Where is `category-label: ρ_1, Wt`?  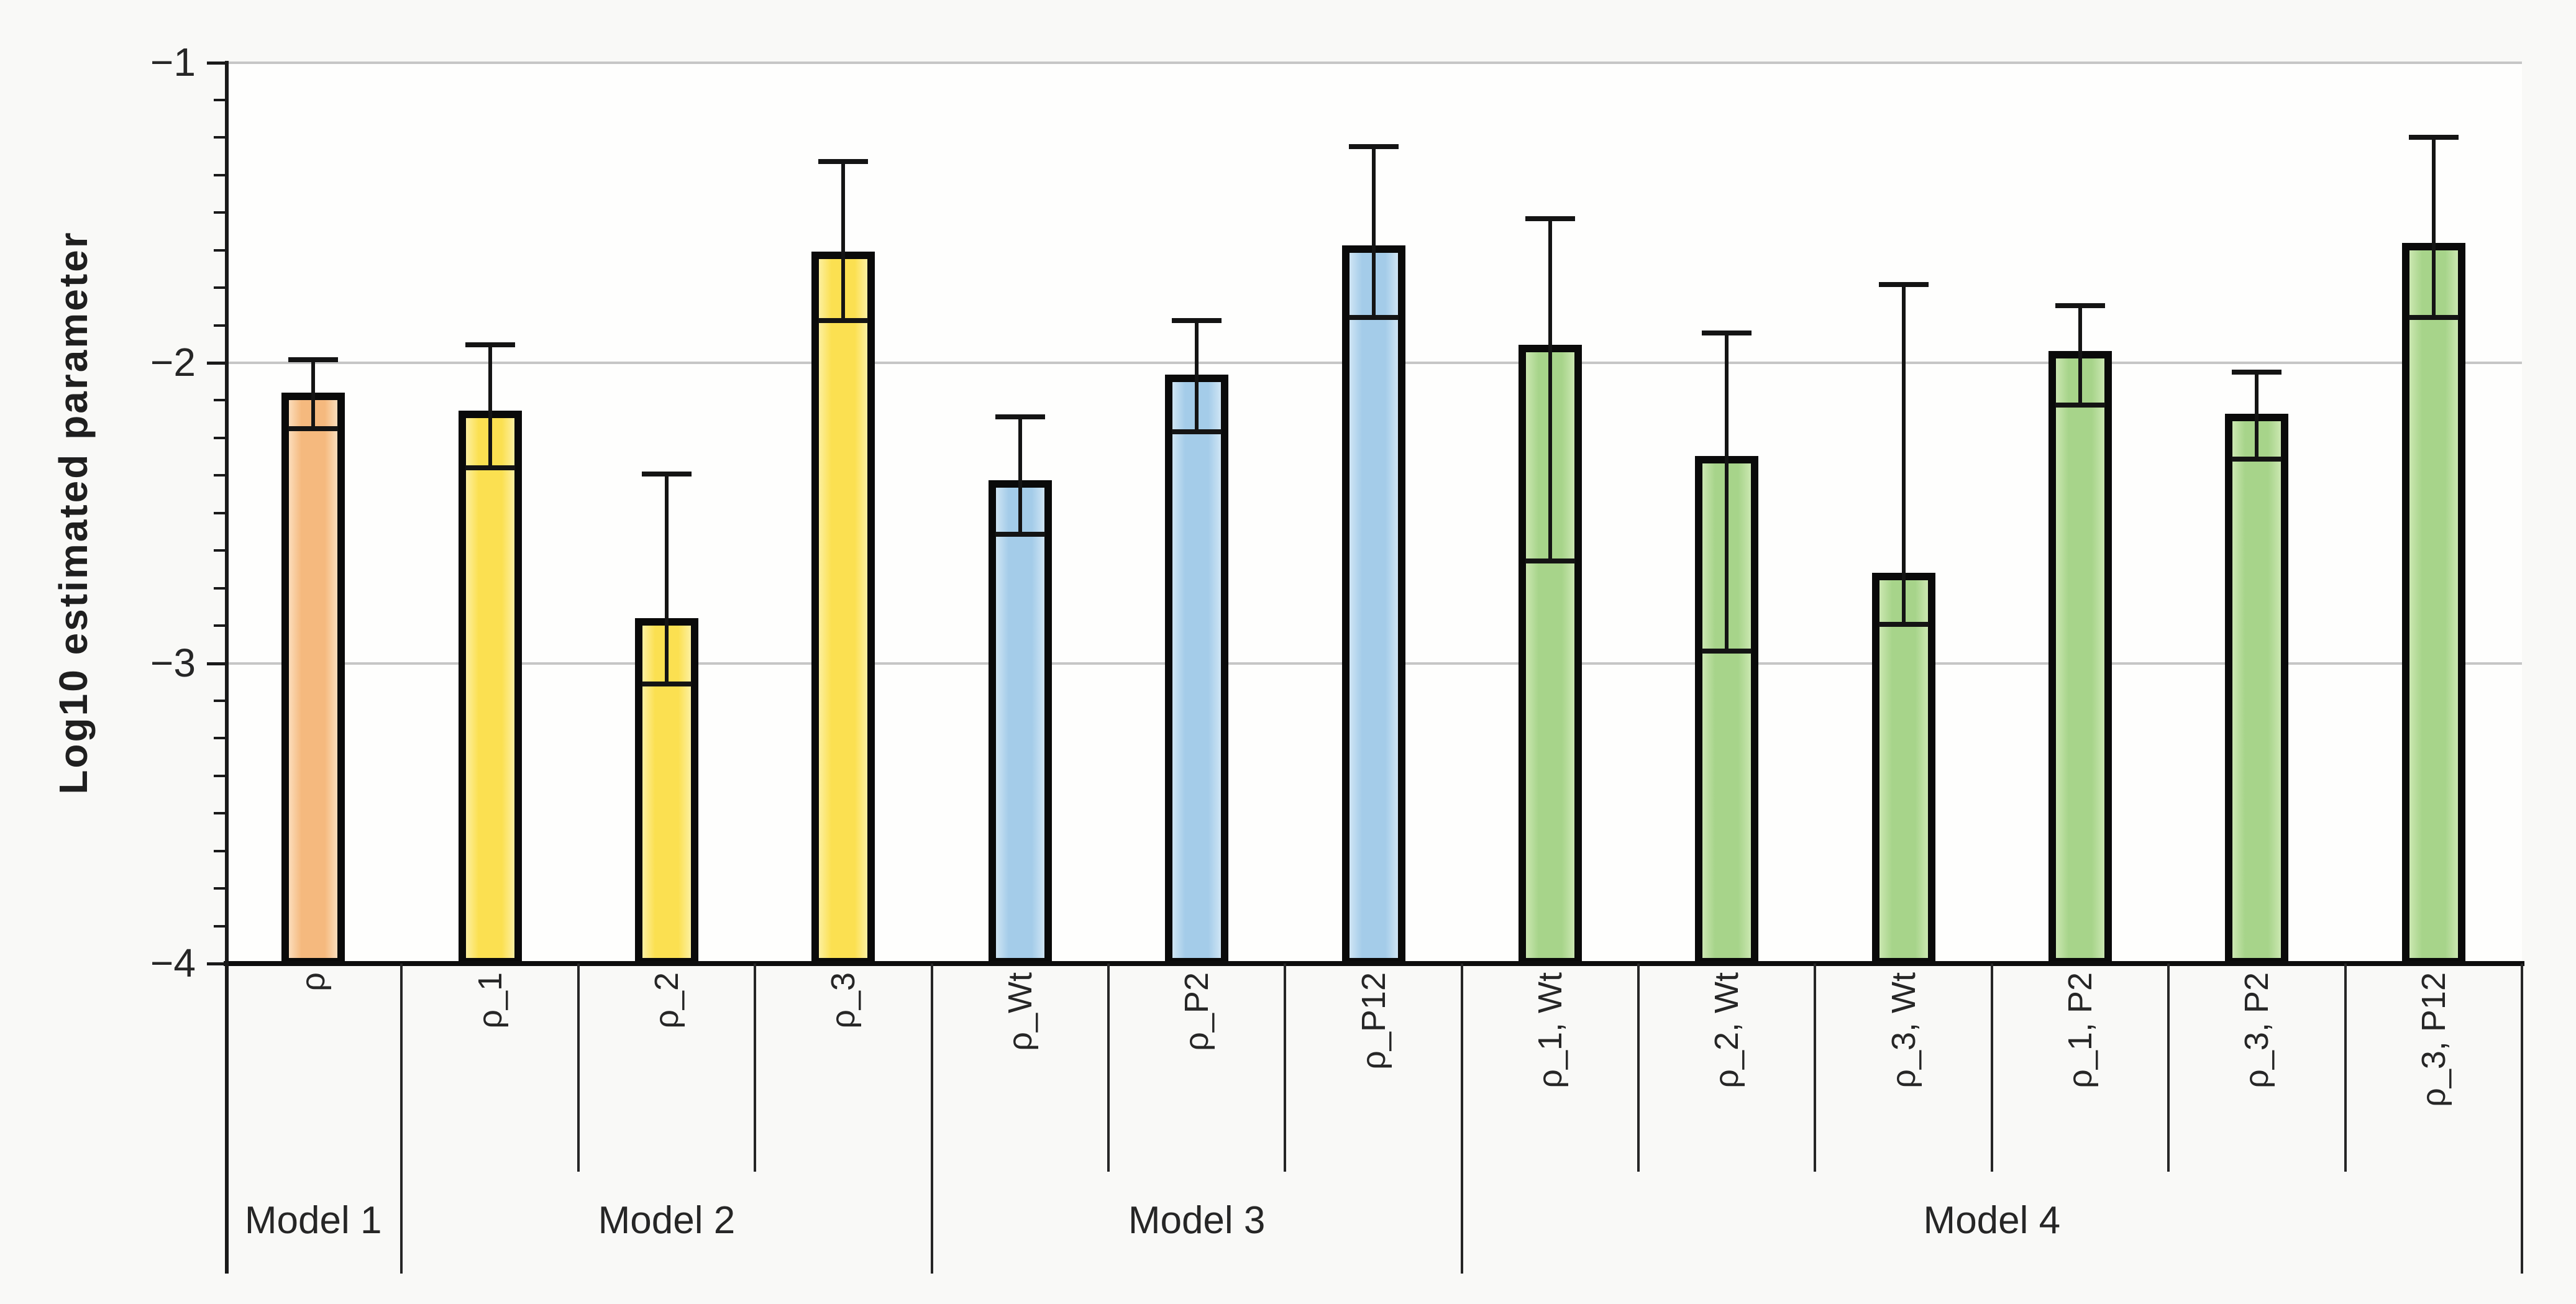 category-label: ρ_1, Wt is located at coordinates (1550, 1030).